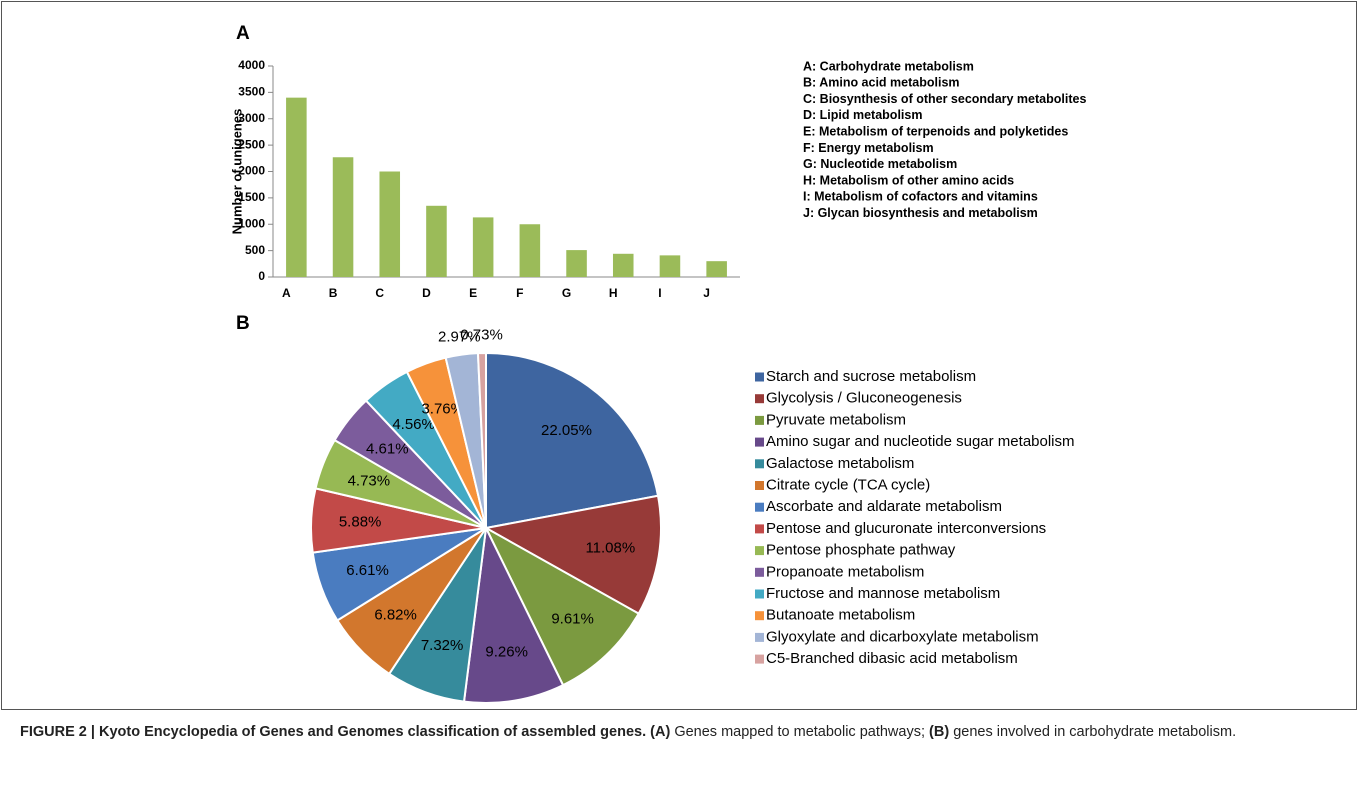 The image size is (1358, 792). Describe the element at coordinates (379, 293) in the screenshot. I see `x-tick-label: C` at that location.